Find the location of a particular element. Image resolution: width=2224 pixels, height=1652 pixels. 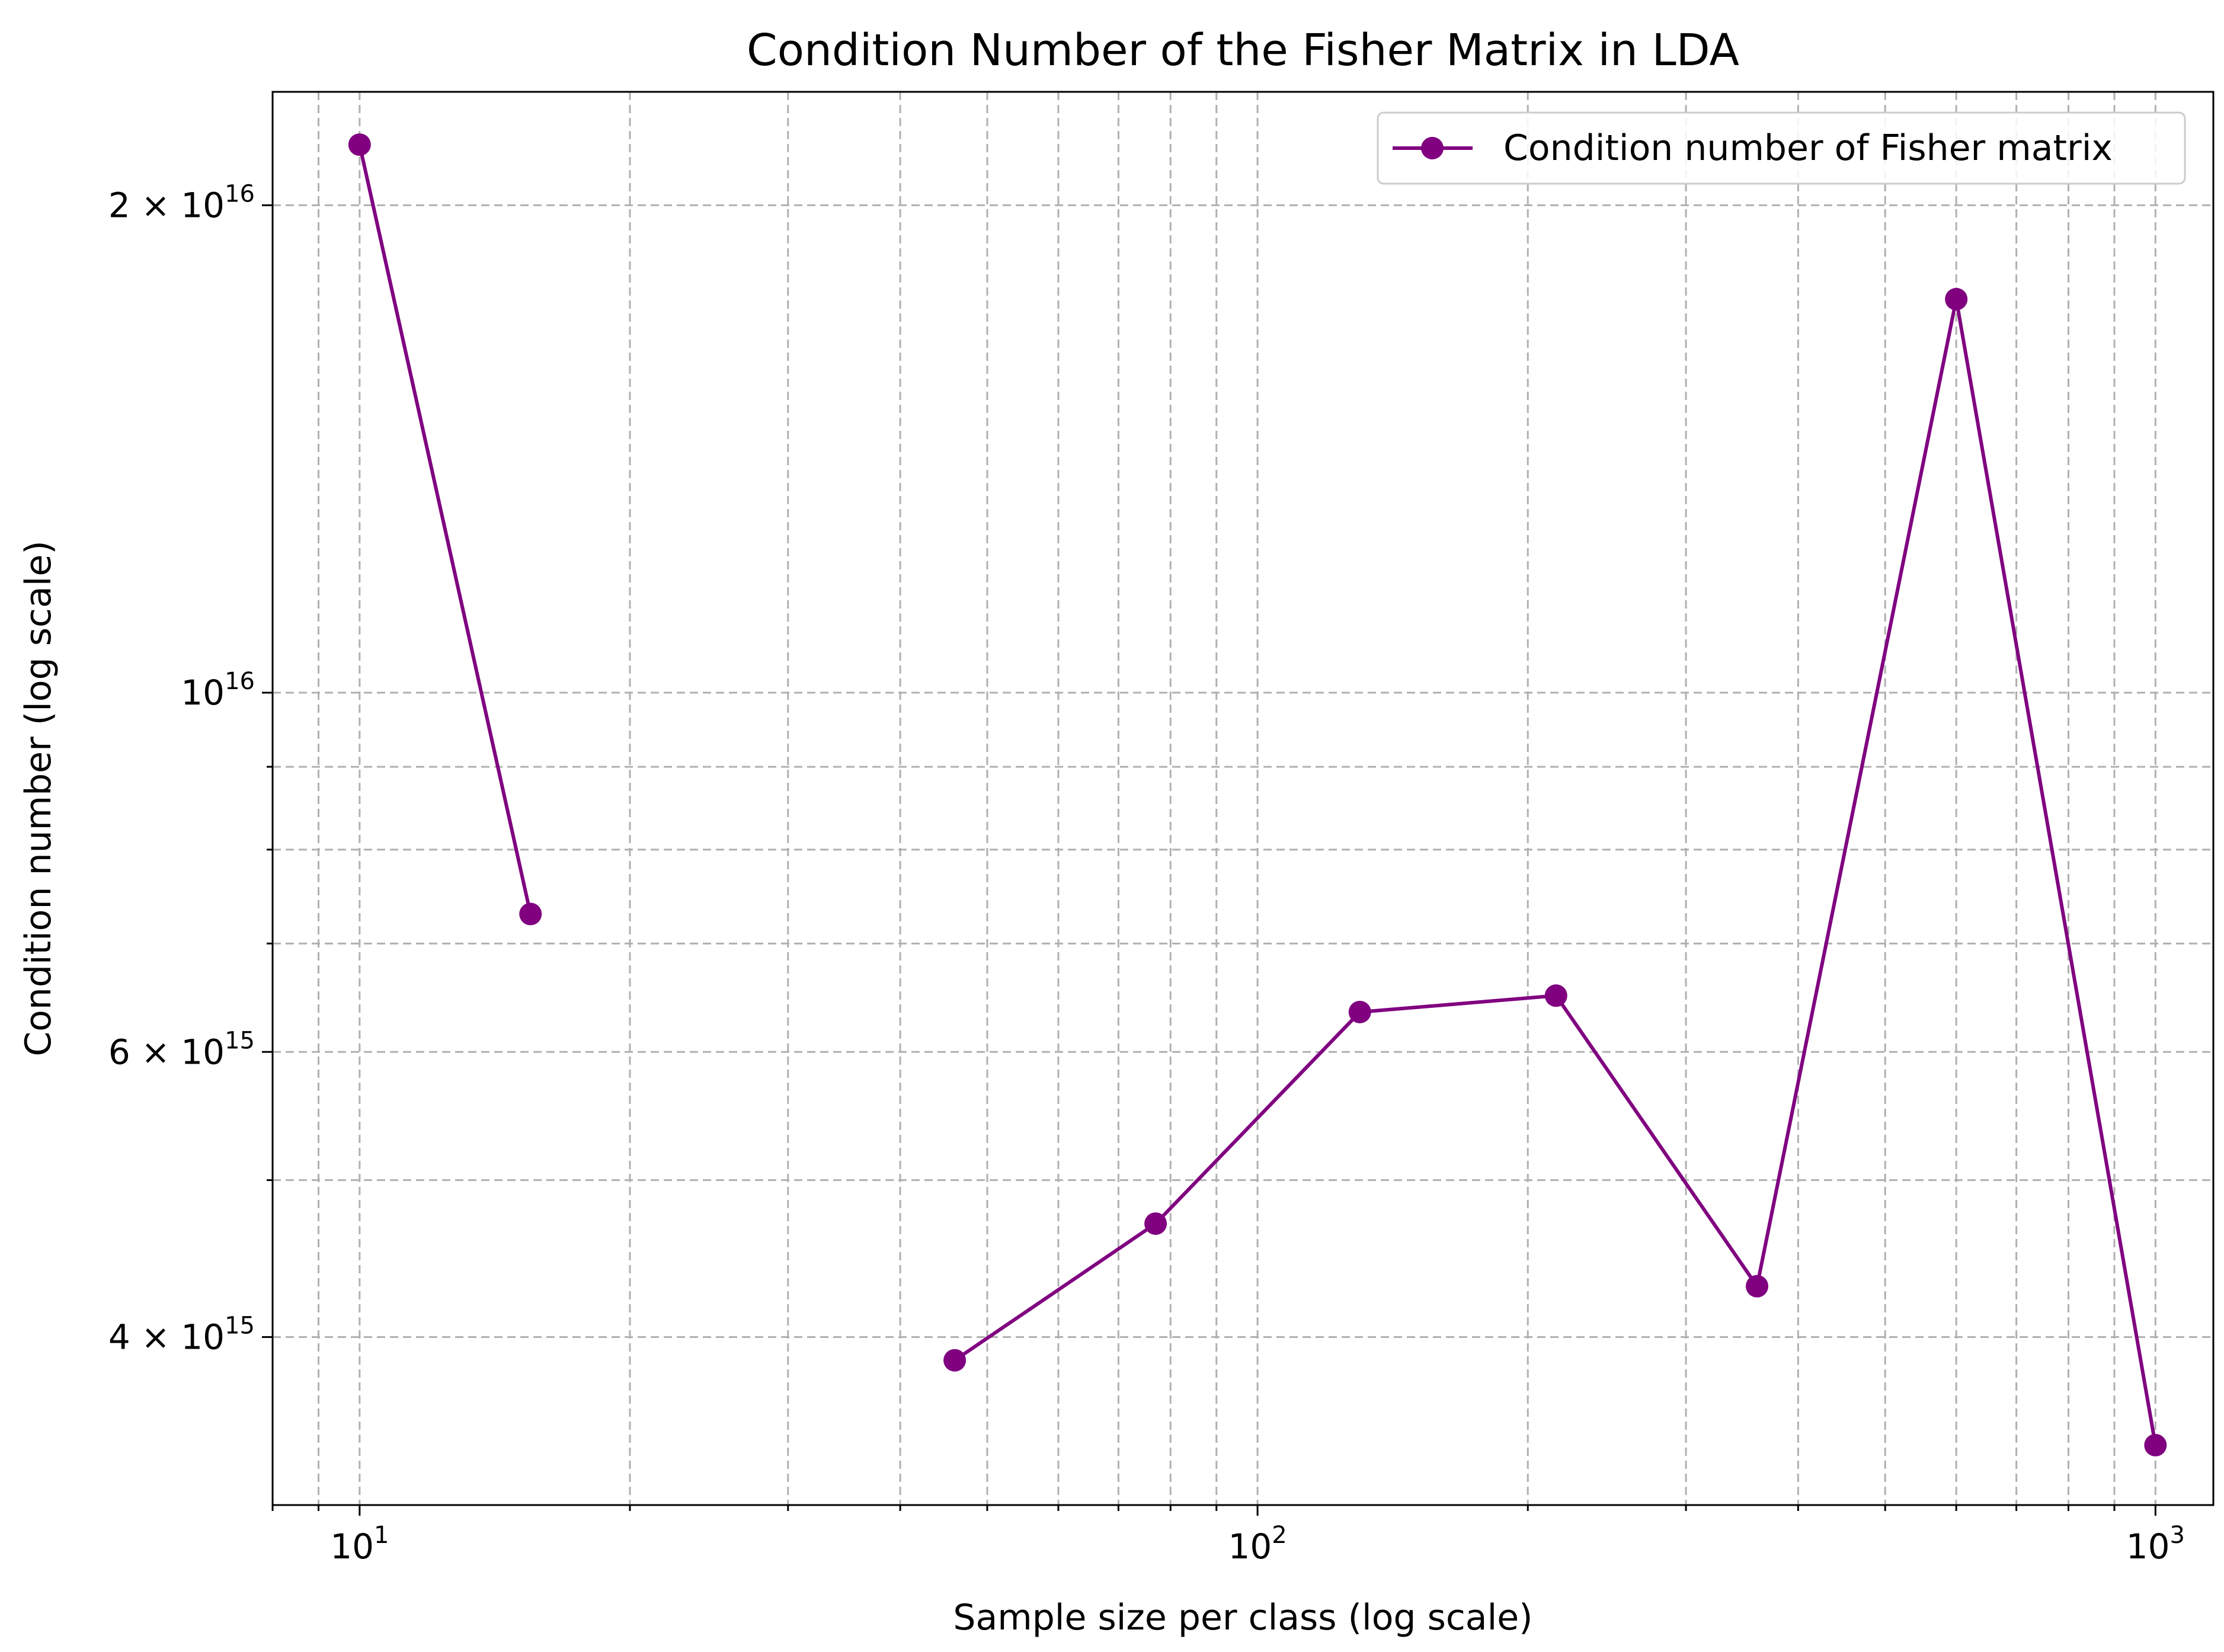

legend: Condition number of Fisher matrix is located at coordinates (1781, 148).